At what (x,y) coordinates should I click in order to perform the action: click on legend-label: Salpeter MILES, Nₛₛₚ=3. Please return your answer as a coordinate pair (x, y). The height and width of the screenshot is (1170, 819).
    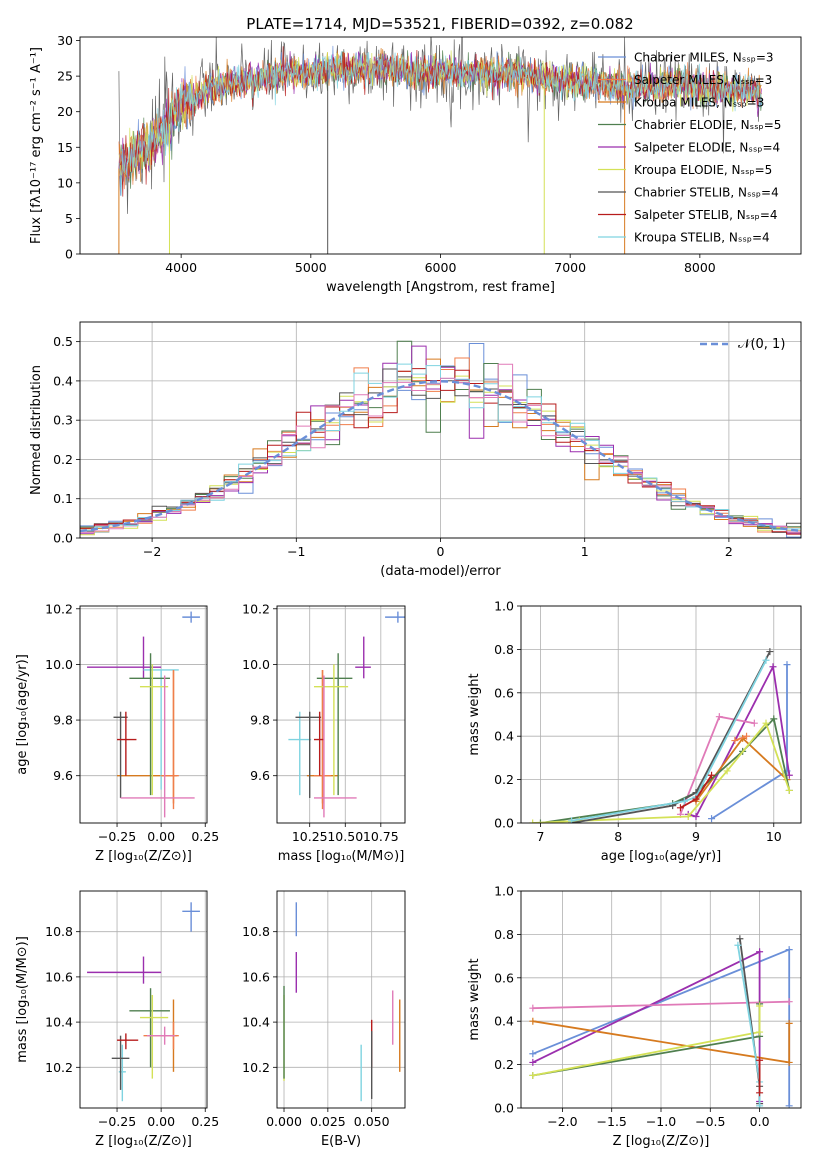
    Looking at the image, I should click on (703, 80).